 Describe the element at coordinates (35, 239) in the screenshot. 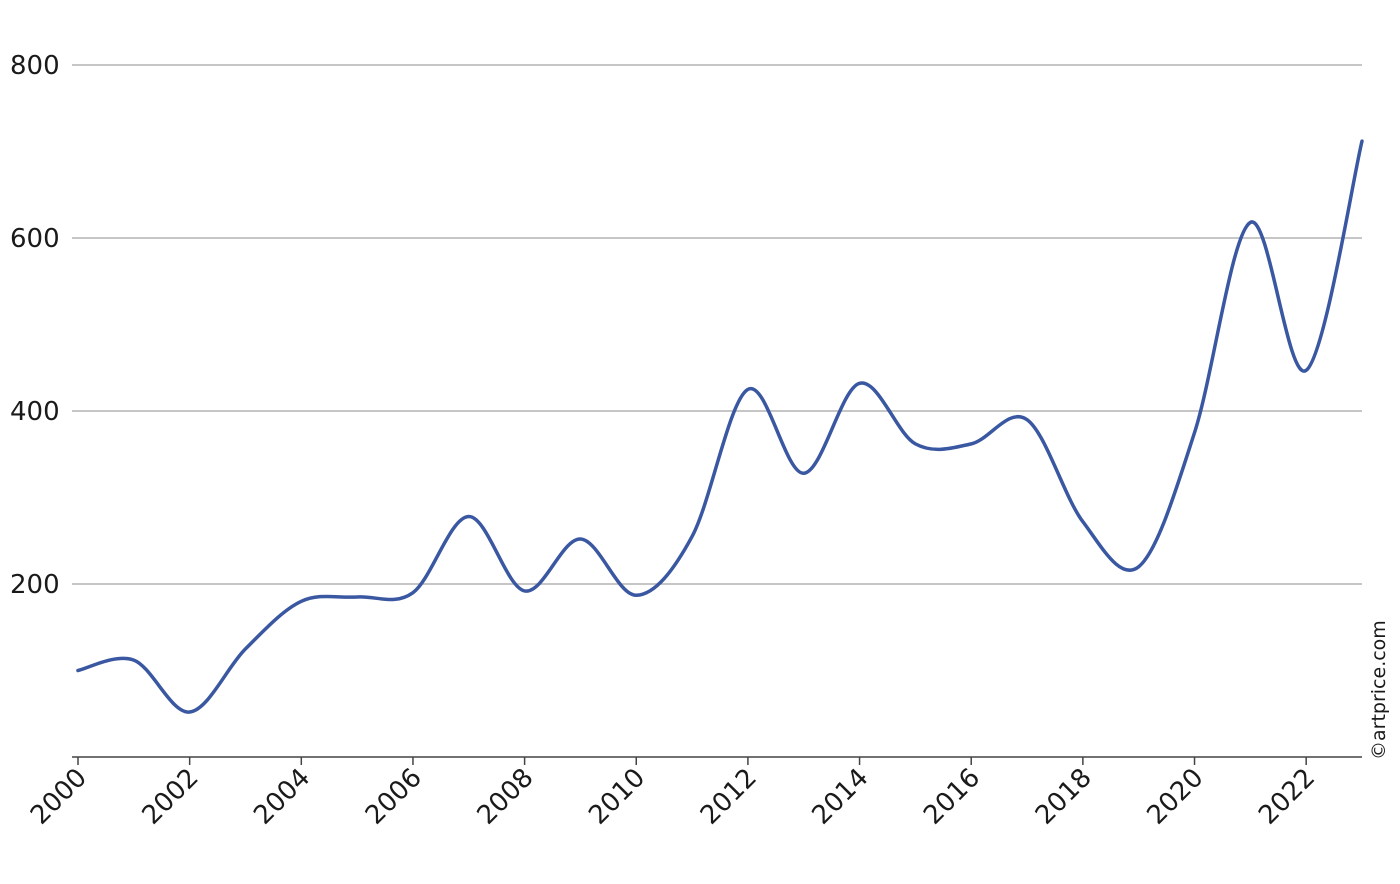

I see `y-tick-label-600: 600` at that location.